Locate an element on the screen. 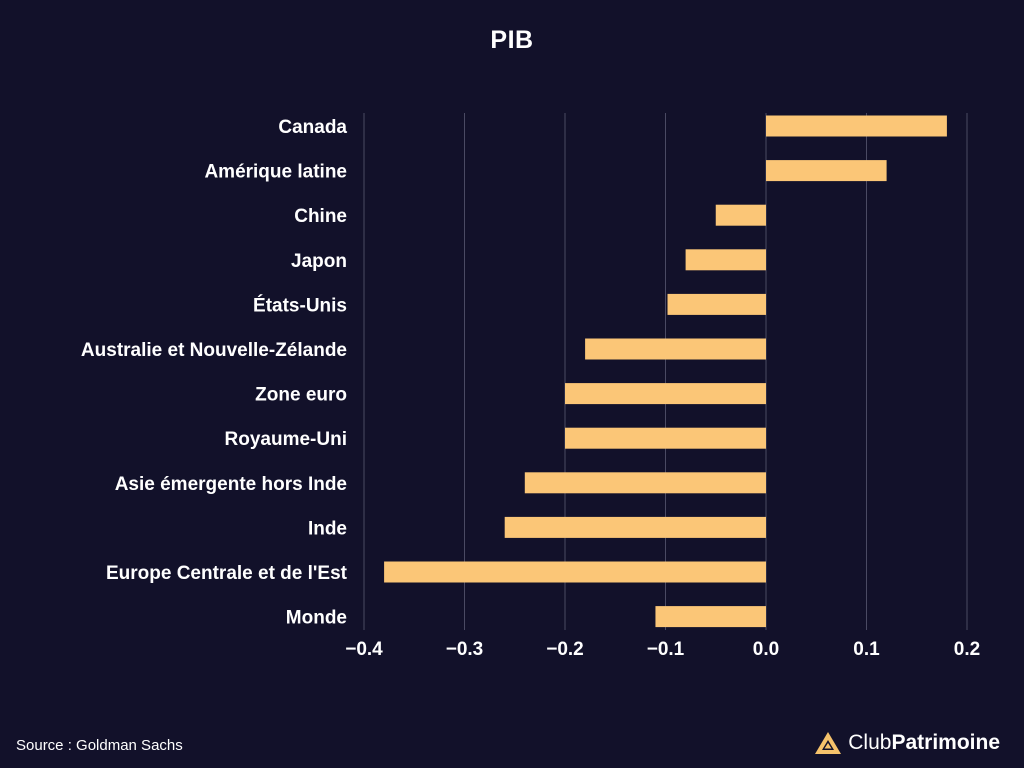 The height and width of the screenshot is (768, 1024). x-tick-label: −0.4 is located at coordinates (364, 649).